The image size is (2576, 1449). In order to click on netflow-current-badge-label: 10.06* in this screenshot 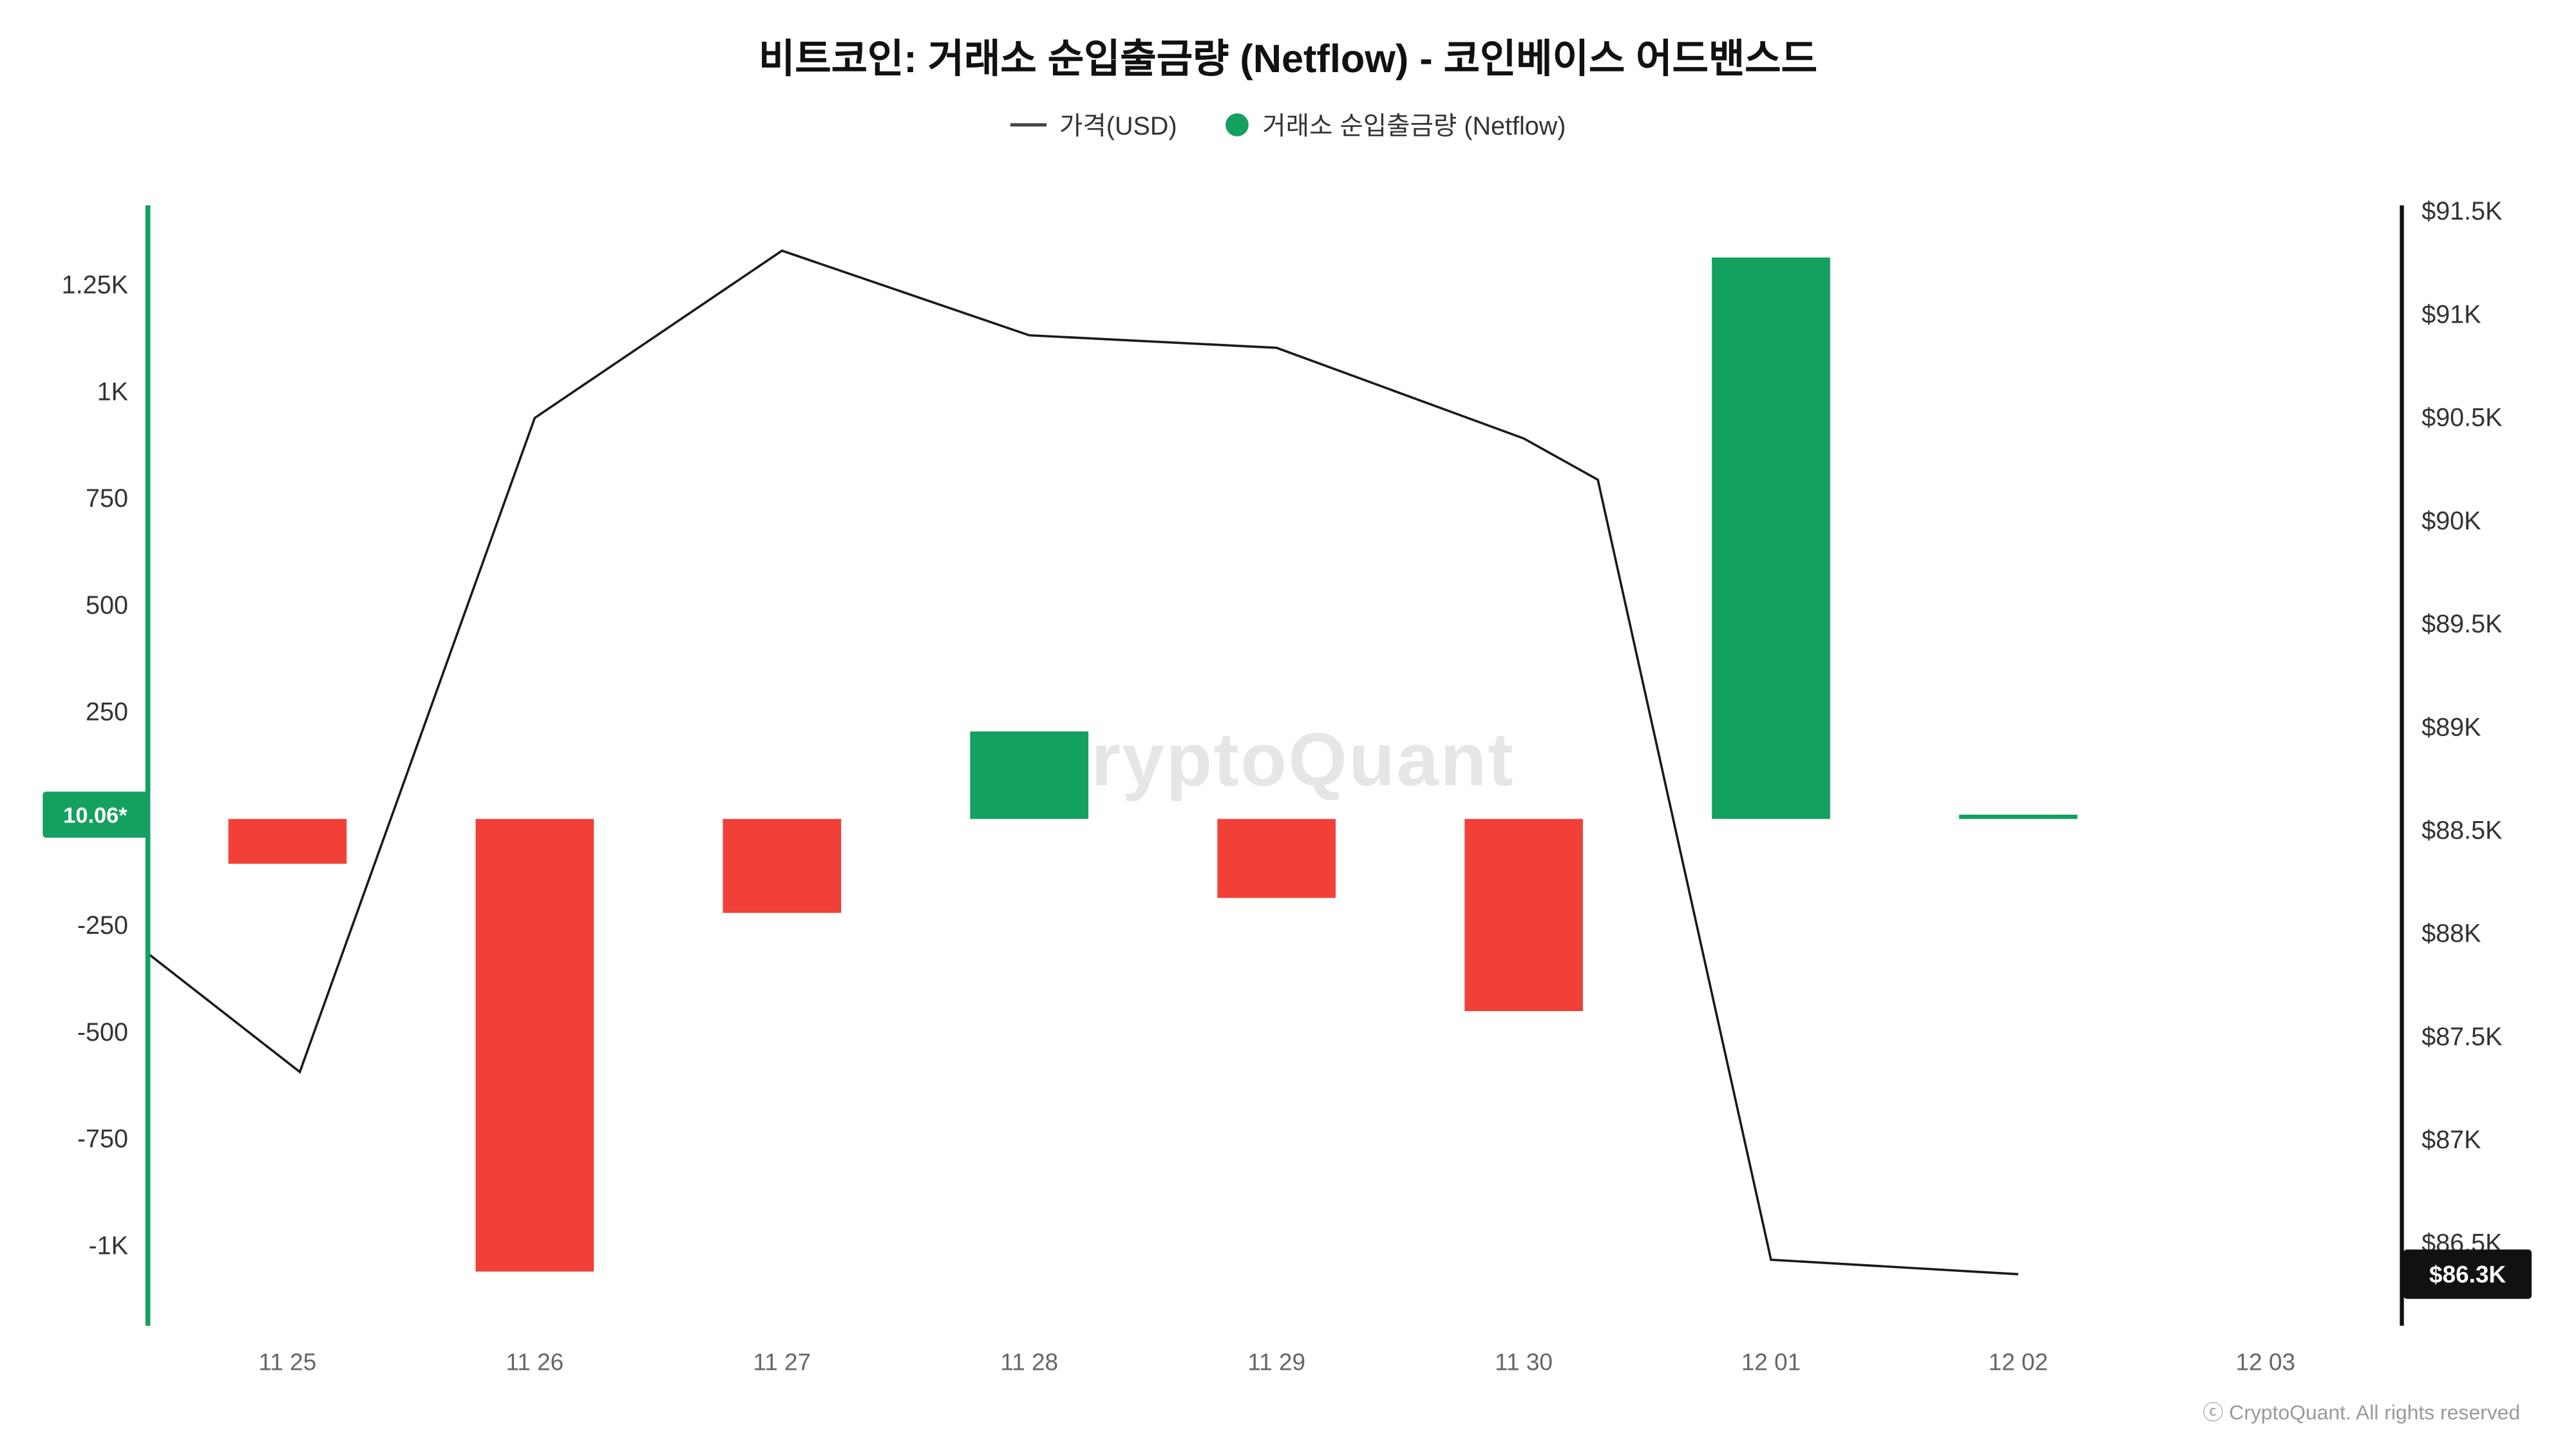, I will do `click(96, 816)`.